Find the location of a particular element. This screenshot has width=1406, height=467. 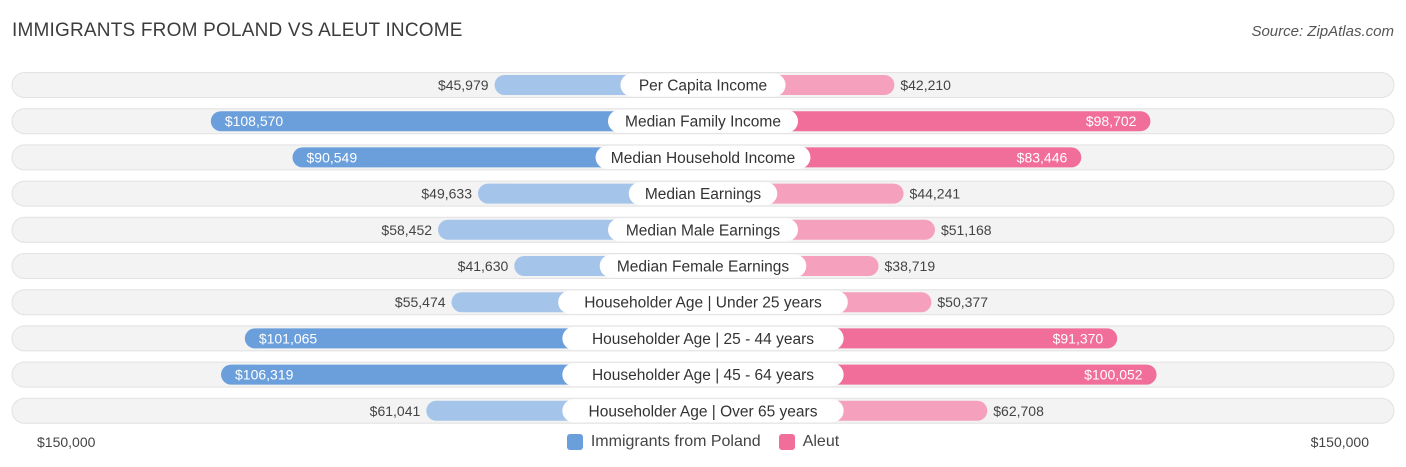

value-poland-median-male-earnings: $58,452 is located at coordinates (406, 230).